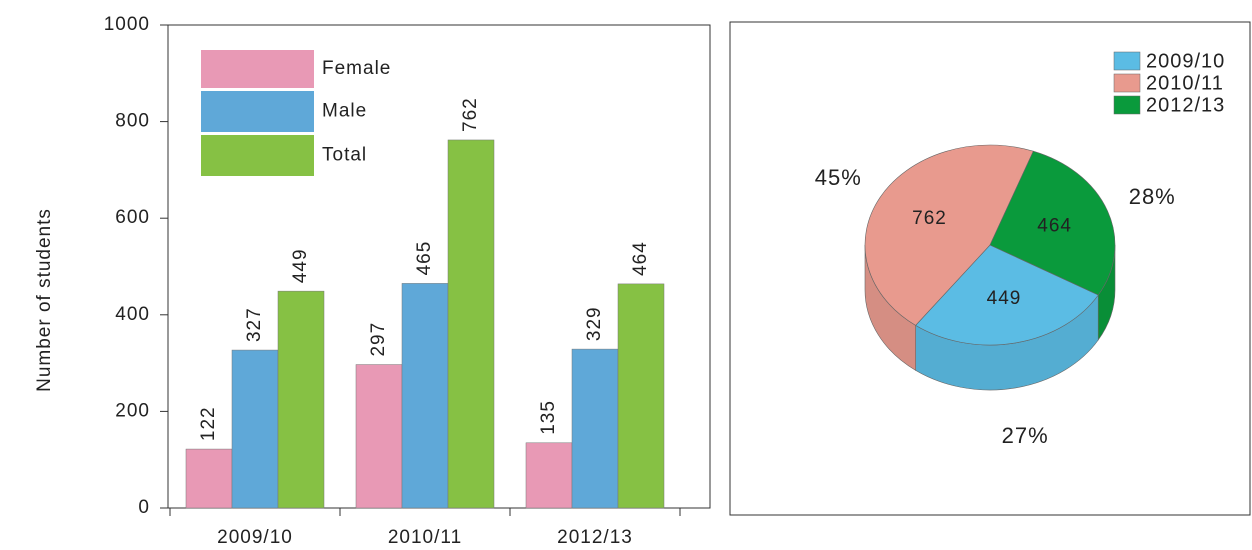  What do you see at coordinates (132, 121) in the screenshot?
I see `y-tick-label: 800` at bounding box center [132, 121].